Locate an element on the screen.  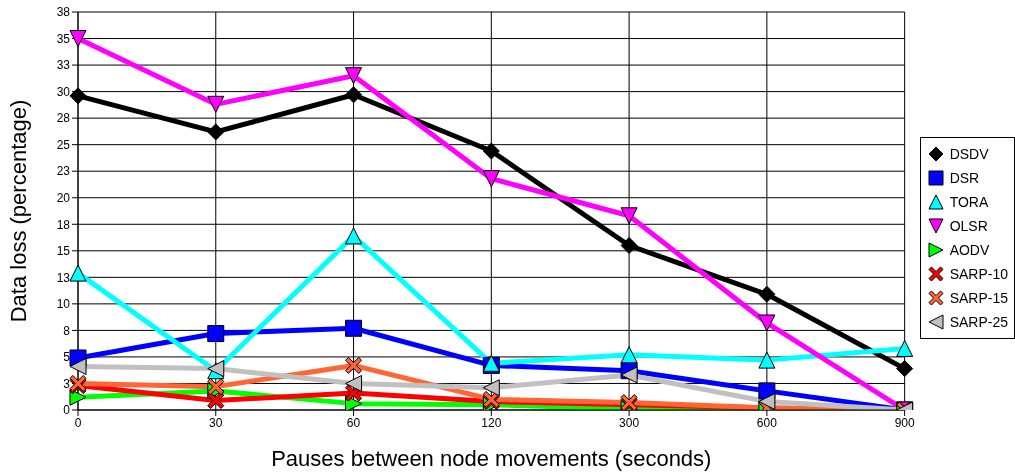
y-axis-title: Data loss (percentage) is located at coordinates (18, 211).